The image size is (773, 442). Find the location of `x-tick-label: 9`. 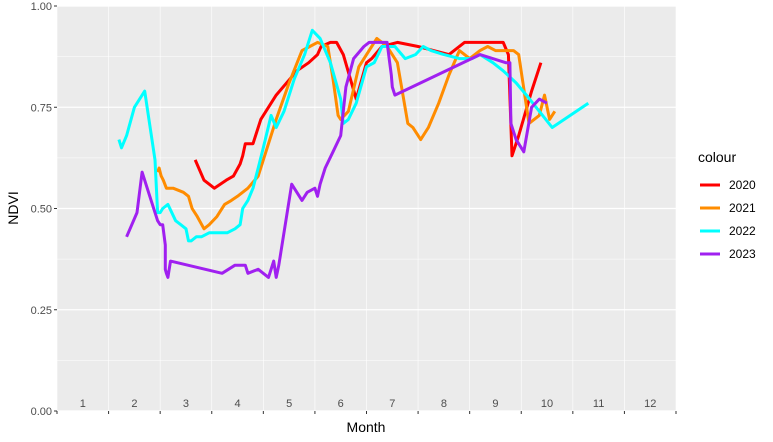

x-tick-label: 9 is located at coordinates (495, 404).